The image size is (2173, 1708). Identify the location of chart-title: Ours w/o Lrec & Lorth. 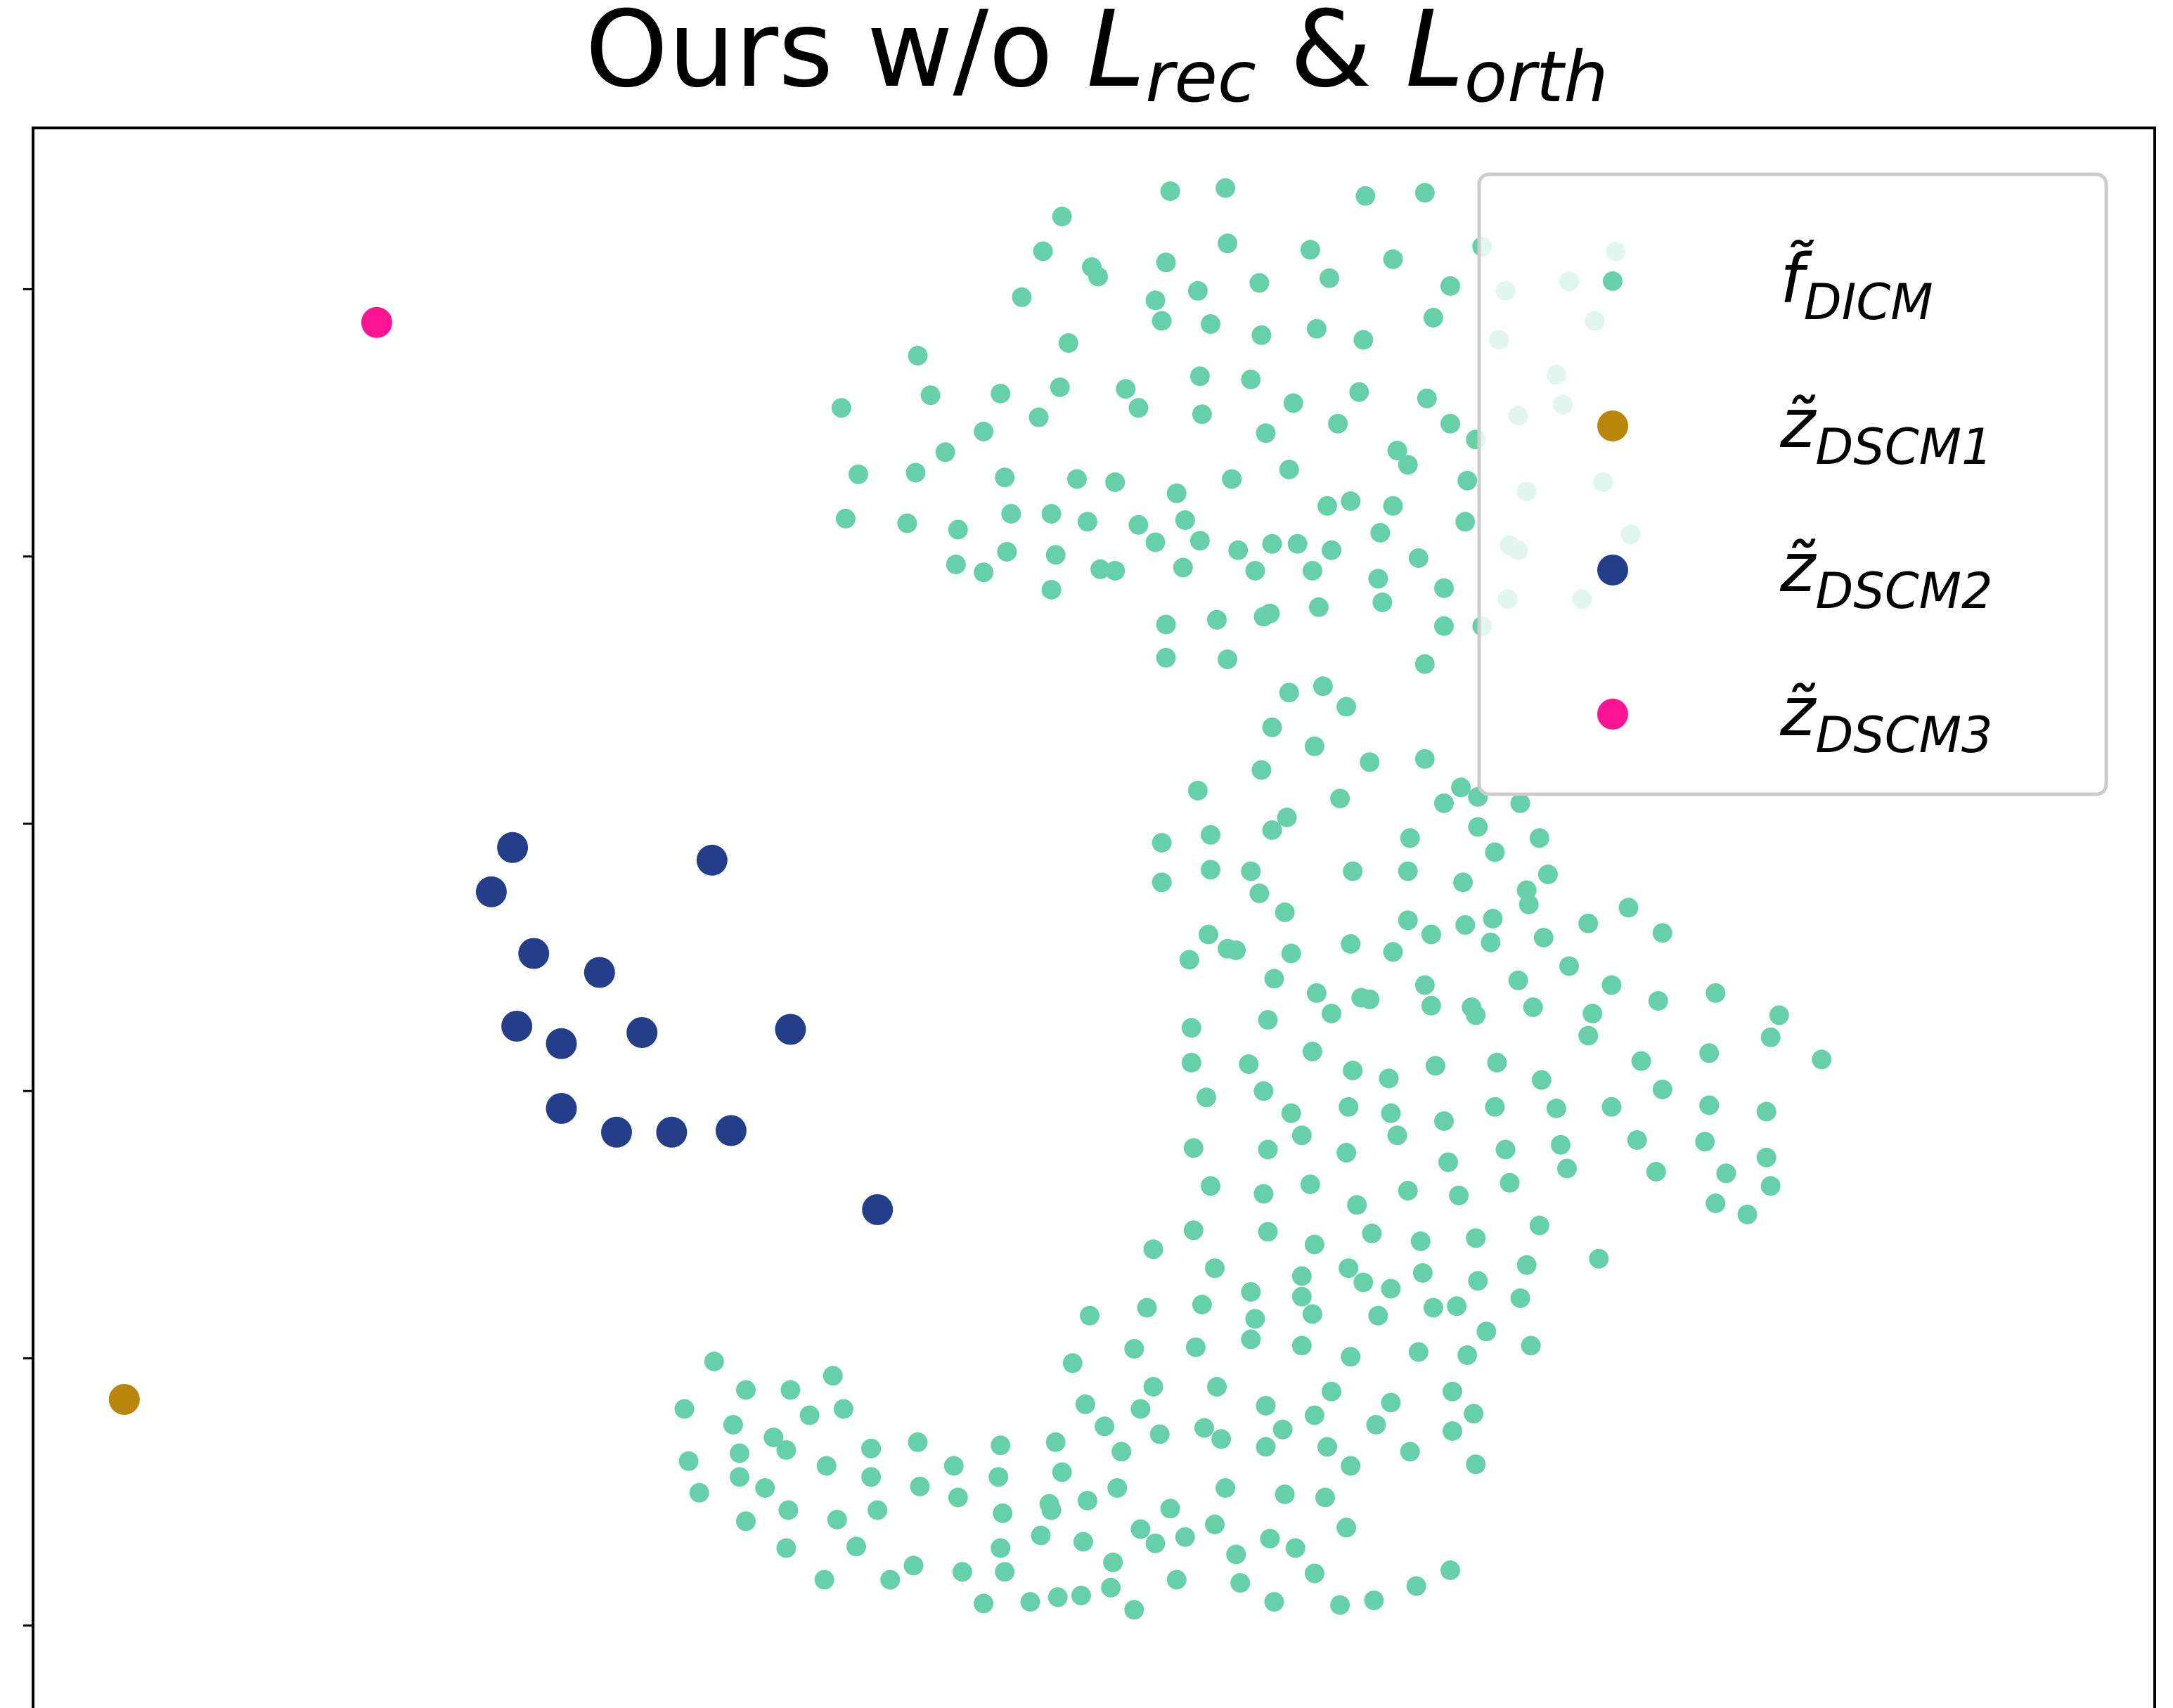
(1096, 59).